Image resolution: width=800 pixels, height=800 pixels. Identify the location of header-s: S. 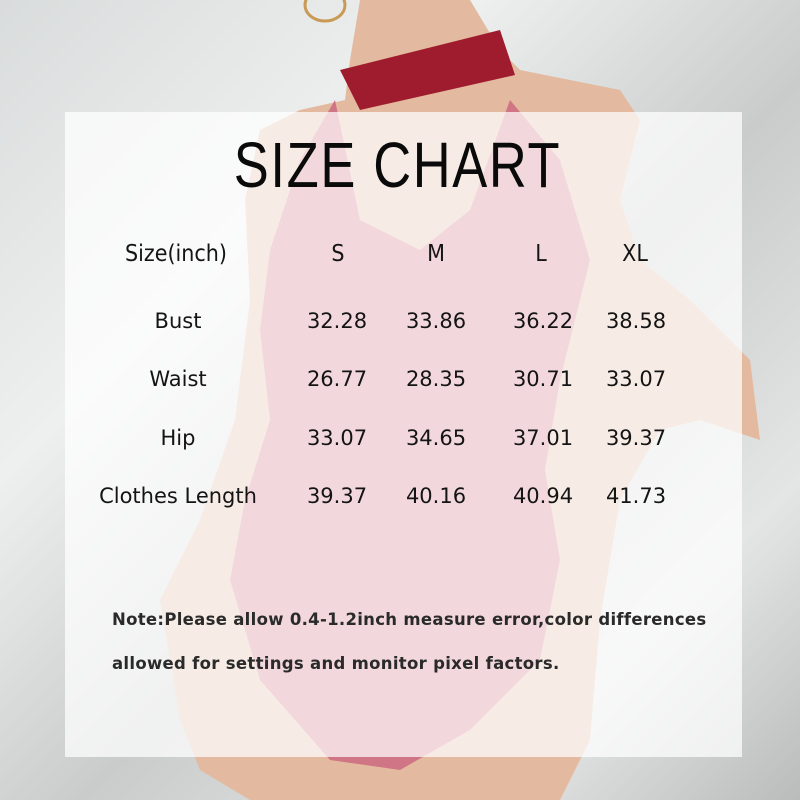
(338, 254).